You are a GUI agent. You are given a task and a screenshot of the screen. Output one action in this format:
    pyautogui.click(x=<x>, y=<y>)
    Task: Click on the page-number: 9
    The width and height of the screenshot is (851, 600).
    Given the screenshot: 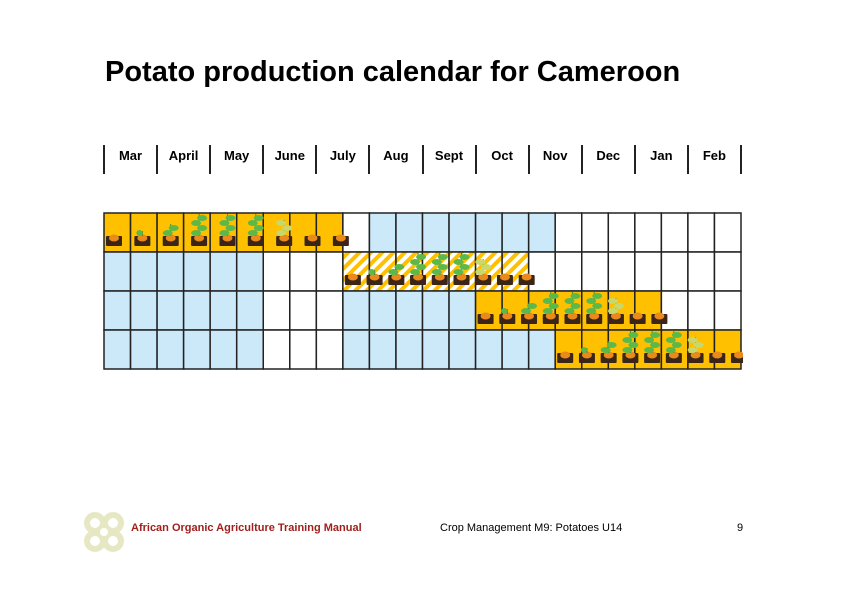 What is the action you would take?
    pyautogui.click(x=740, y=528)
    